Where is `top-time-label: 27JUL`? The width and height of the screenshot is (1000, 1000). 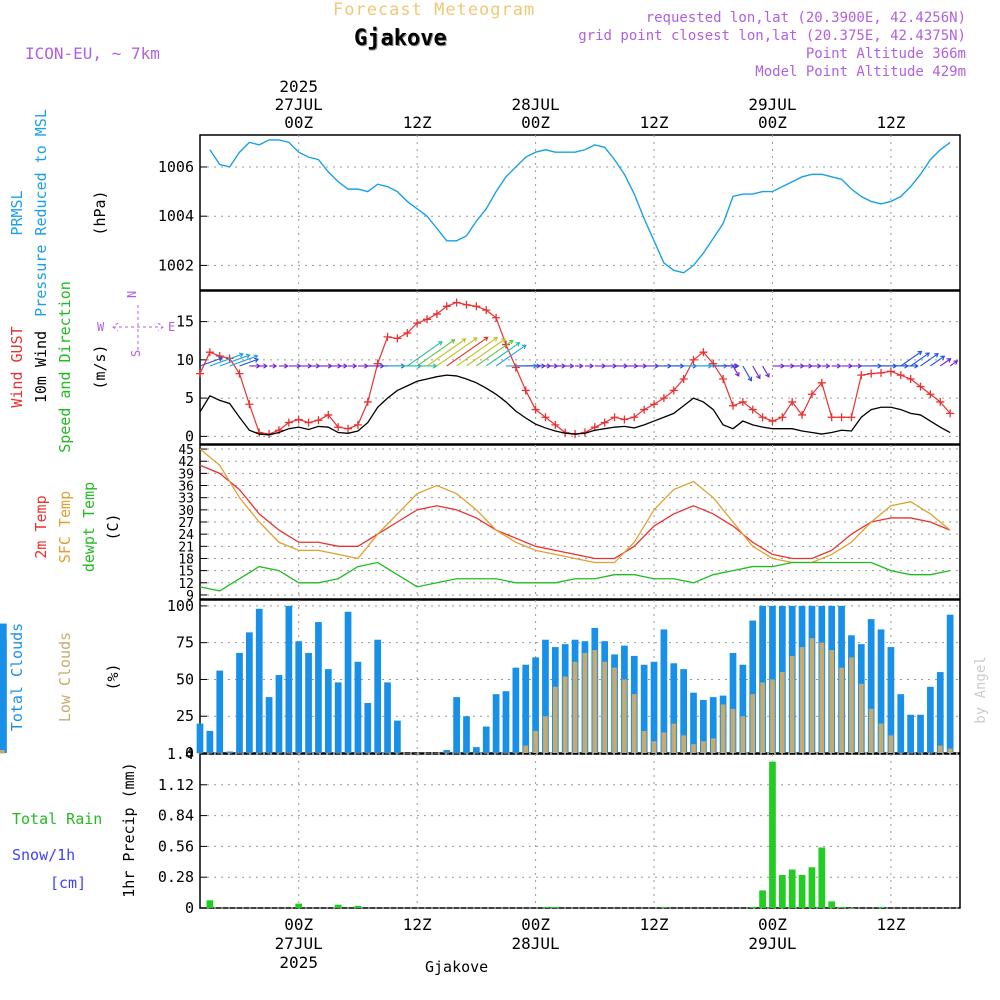 top-time-label: 27JUL is located at coordinates (299, 104).